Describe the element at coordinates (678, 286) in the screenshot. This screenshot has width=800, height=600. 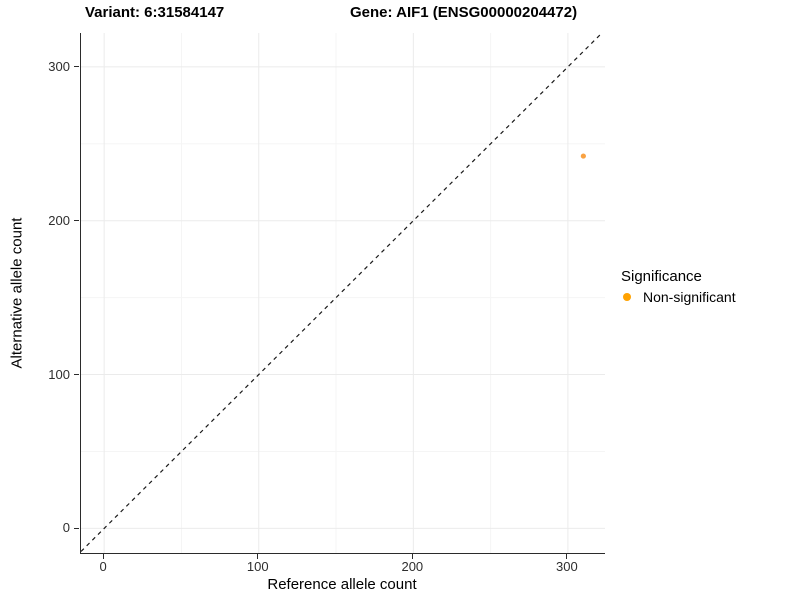
I see `legend: Significance Non-significant` at that location.